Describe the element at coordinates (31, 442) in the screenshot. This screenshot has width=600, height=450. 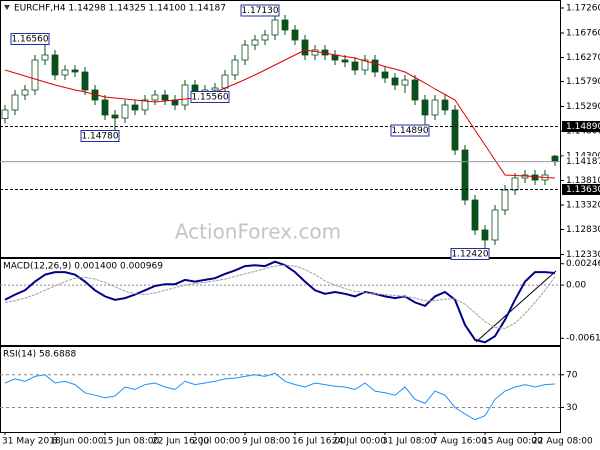
I see `x-tick-label: 31 May 2018` at that location.